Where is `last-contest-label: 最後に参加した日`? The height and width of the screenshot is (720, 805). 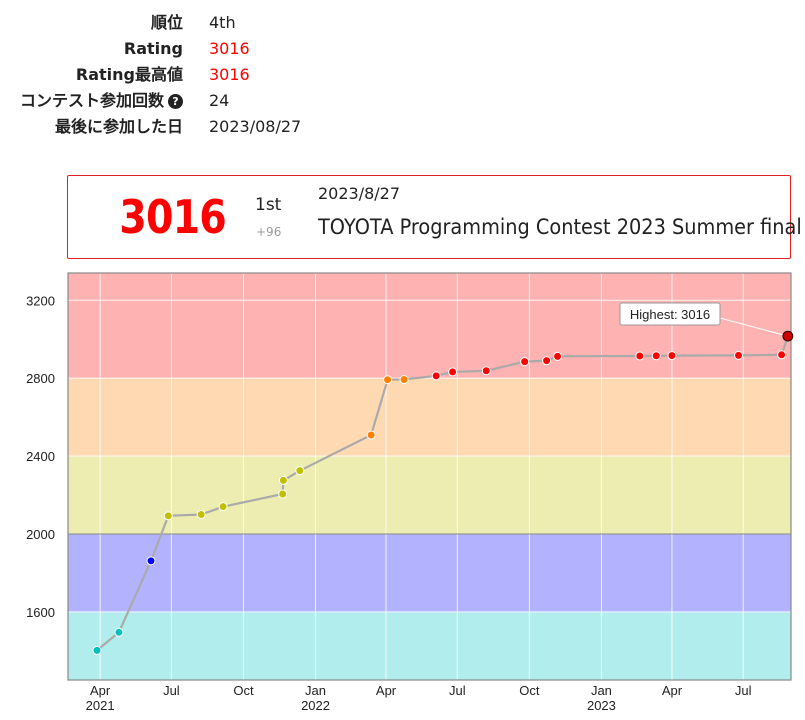
last-contest-label: 最後に参加した日 is located at coordinates (118, 126).